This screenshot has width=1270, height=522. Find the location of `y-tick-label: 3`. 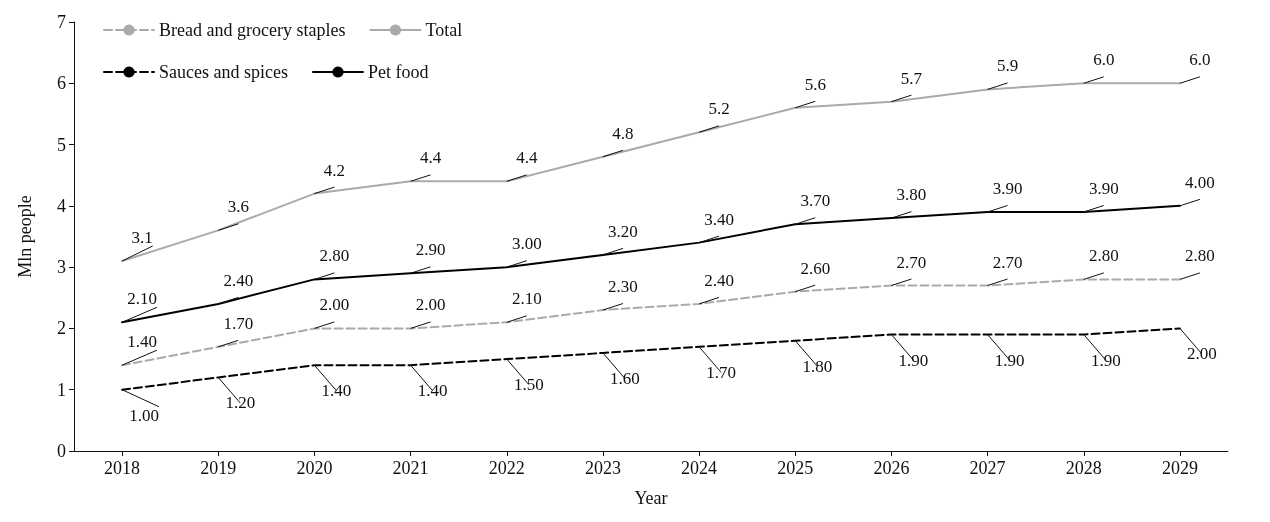

y-tick-label: 3 is located at coordinates (61, 267).